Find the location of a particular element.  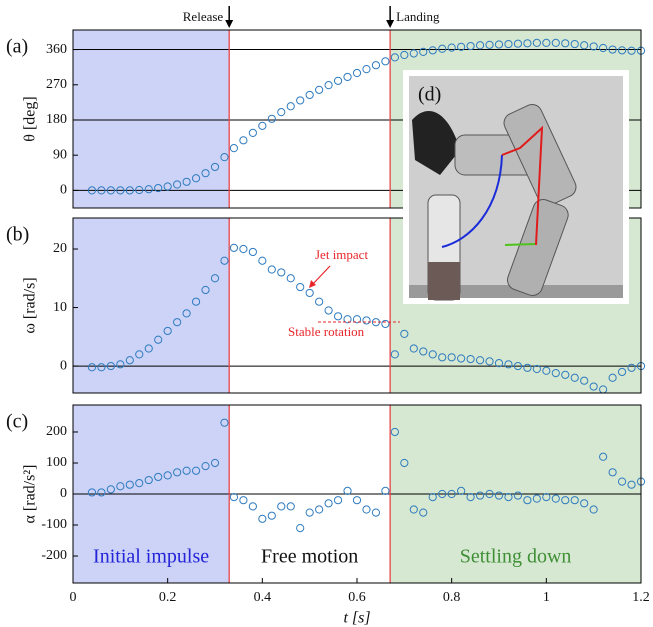

event-label: Landing is located at coordinates (418, 16).